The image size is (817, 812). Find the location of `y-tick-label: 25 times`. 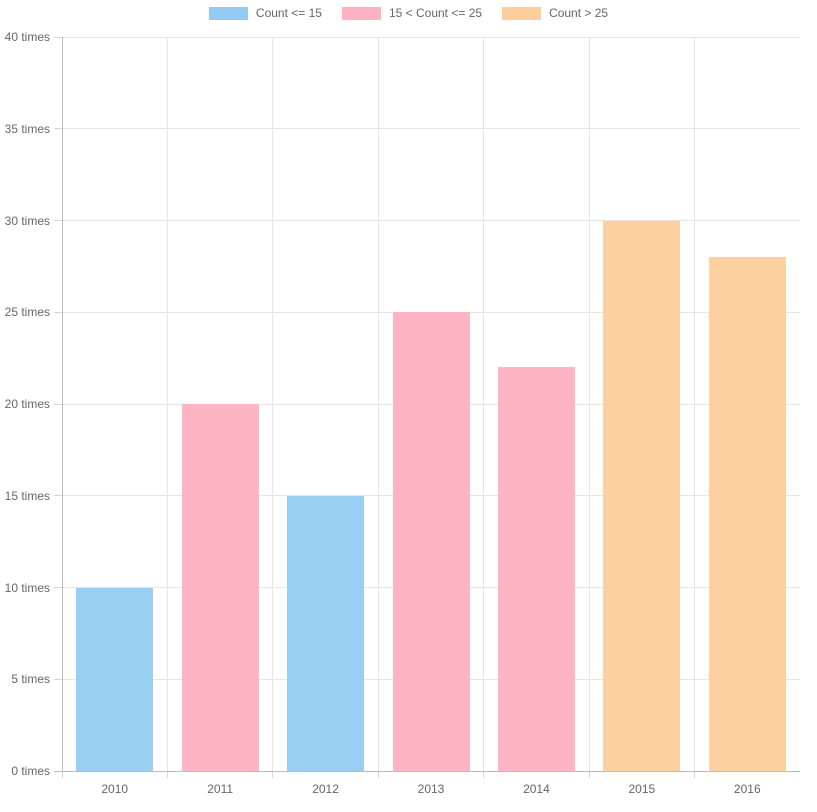

y-tick-label: 25 times is located at coordinates (27, 312).